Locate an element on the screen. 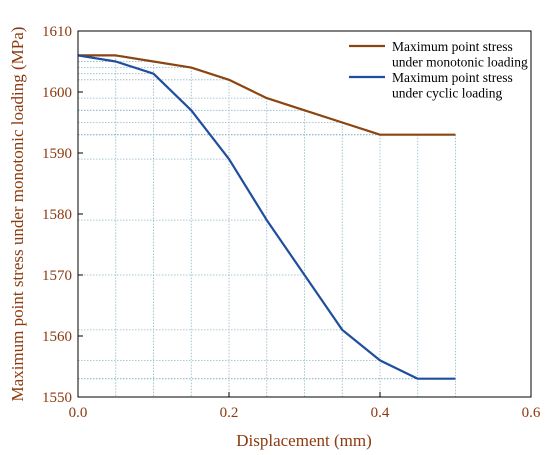 Image resolution: width=550 pixels, height=455 pixels. x-tick-label: 0.6 is located at coordinates (531, 413).